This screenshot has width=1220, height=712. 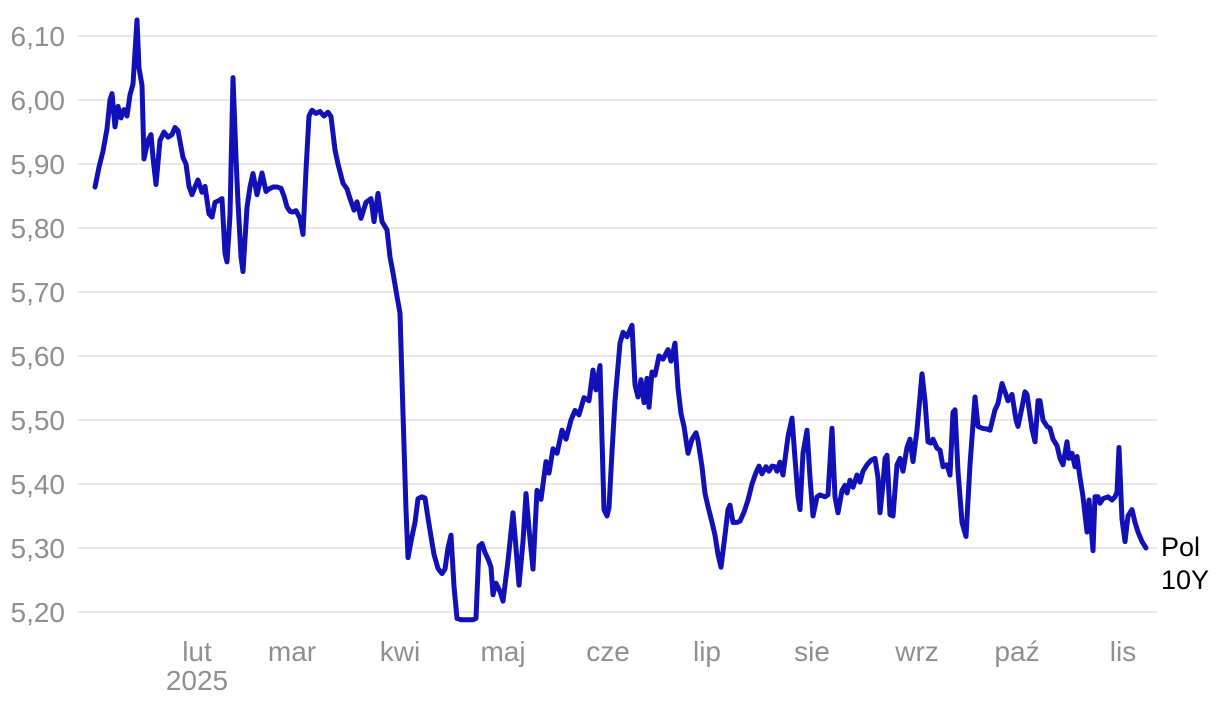 What do you see at coordinates (1185, 563) in the screenshot?
I see `series-label: Pol 10Y` at bounding box center [1185, 563].